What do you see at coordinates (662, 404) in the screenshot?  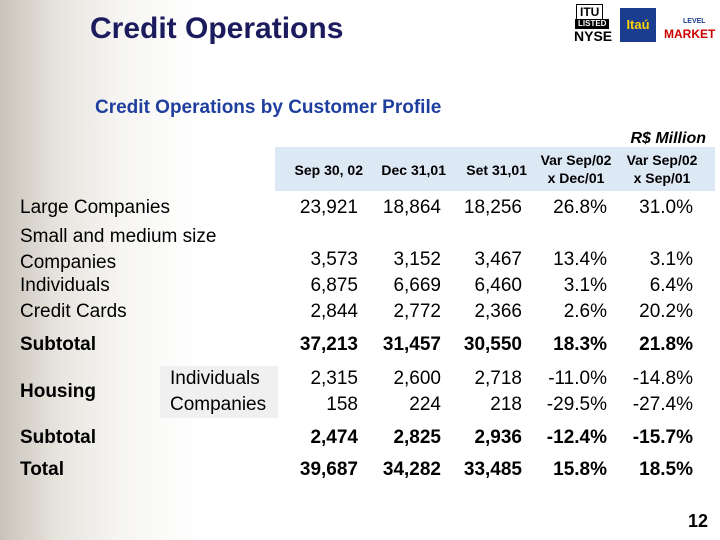 I see `cell: -27.4%` at bounding box center [662, 404].